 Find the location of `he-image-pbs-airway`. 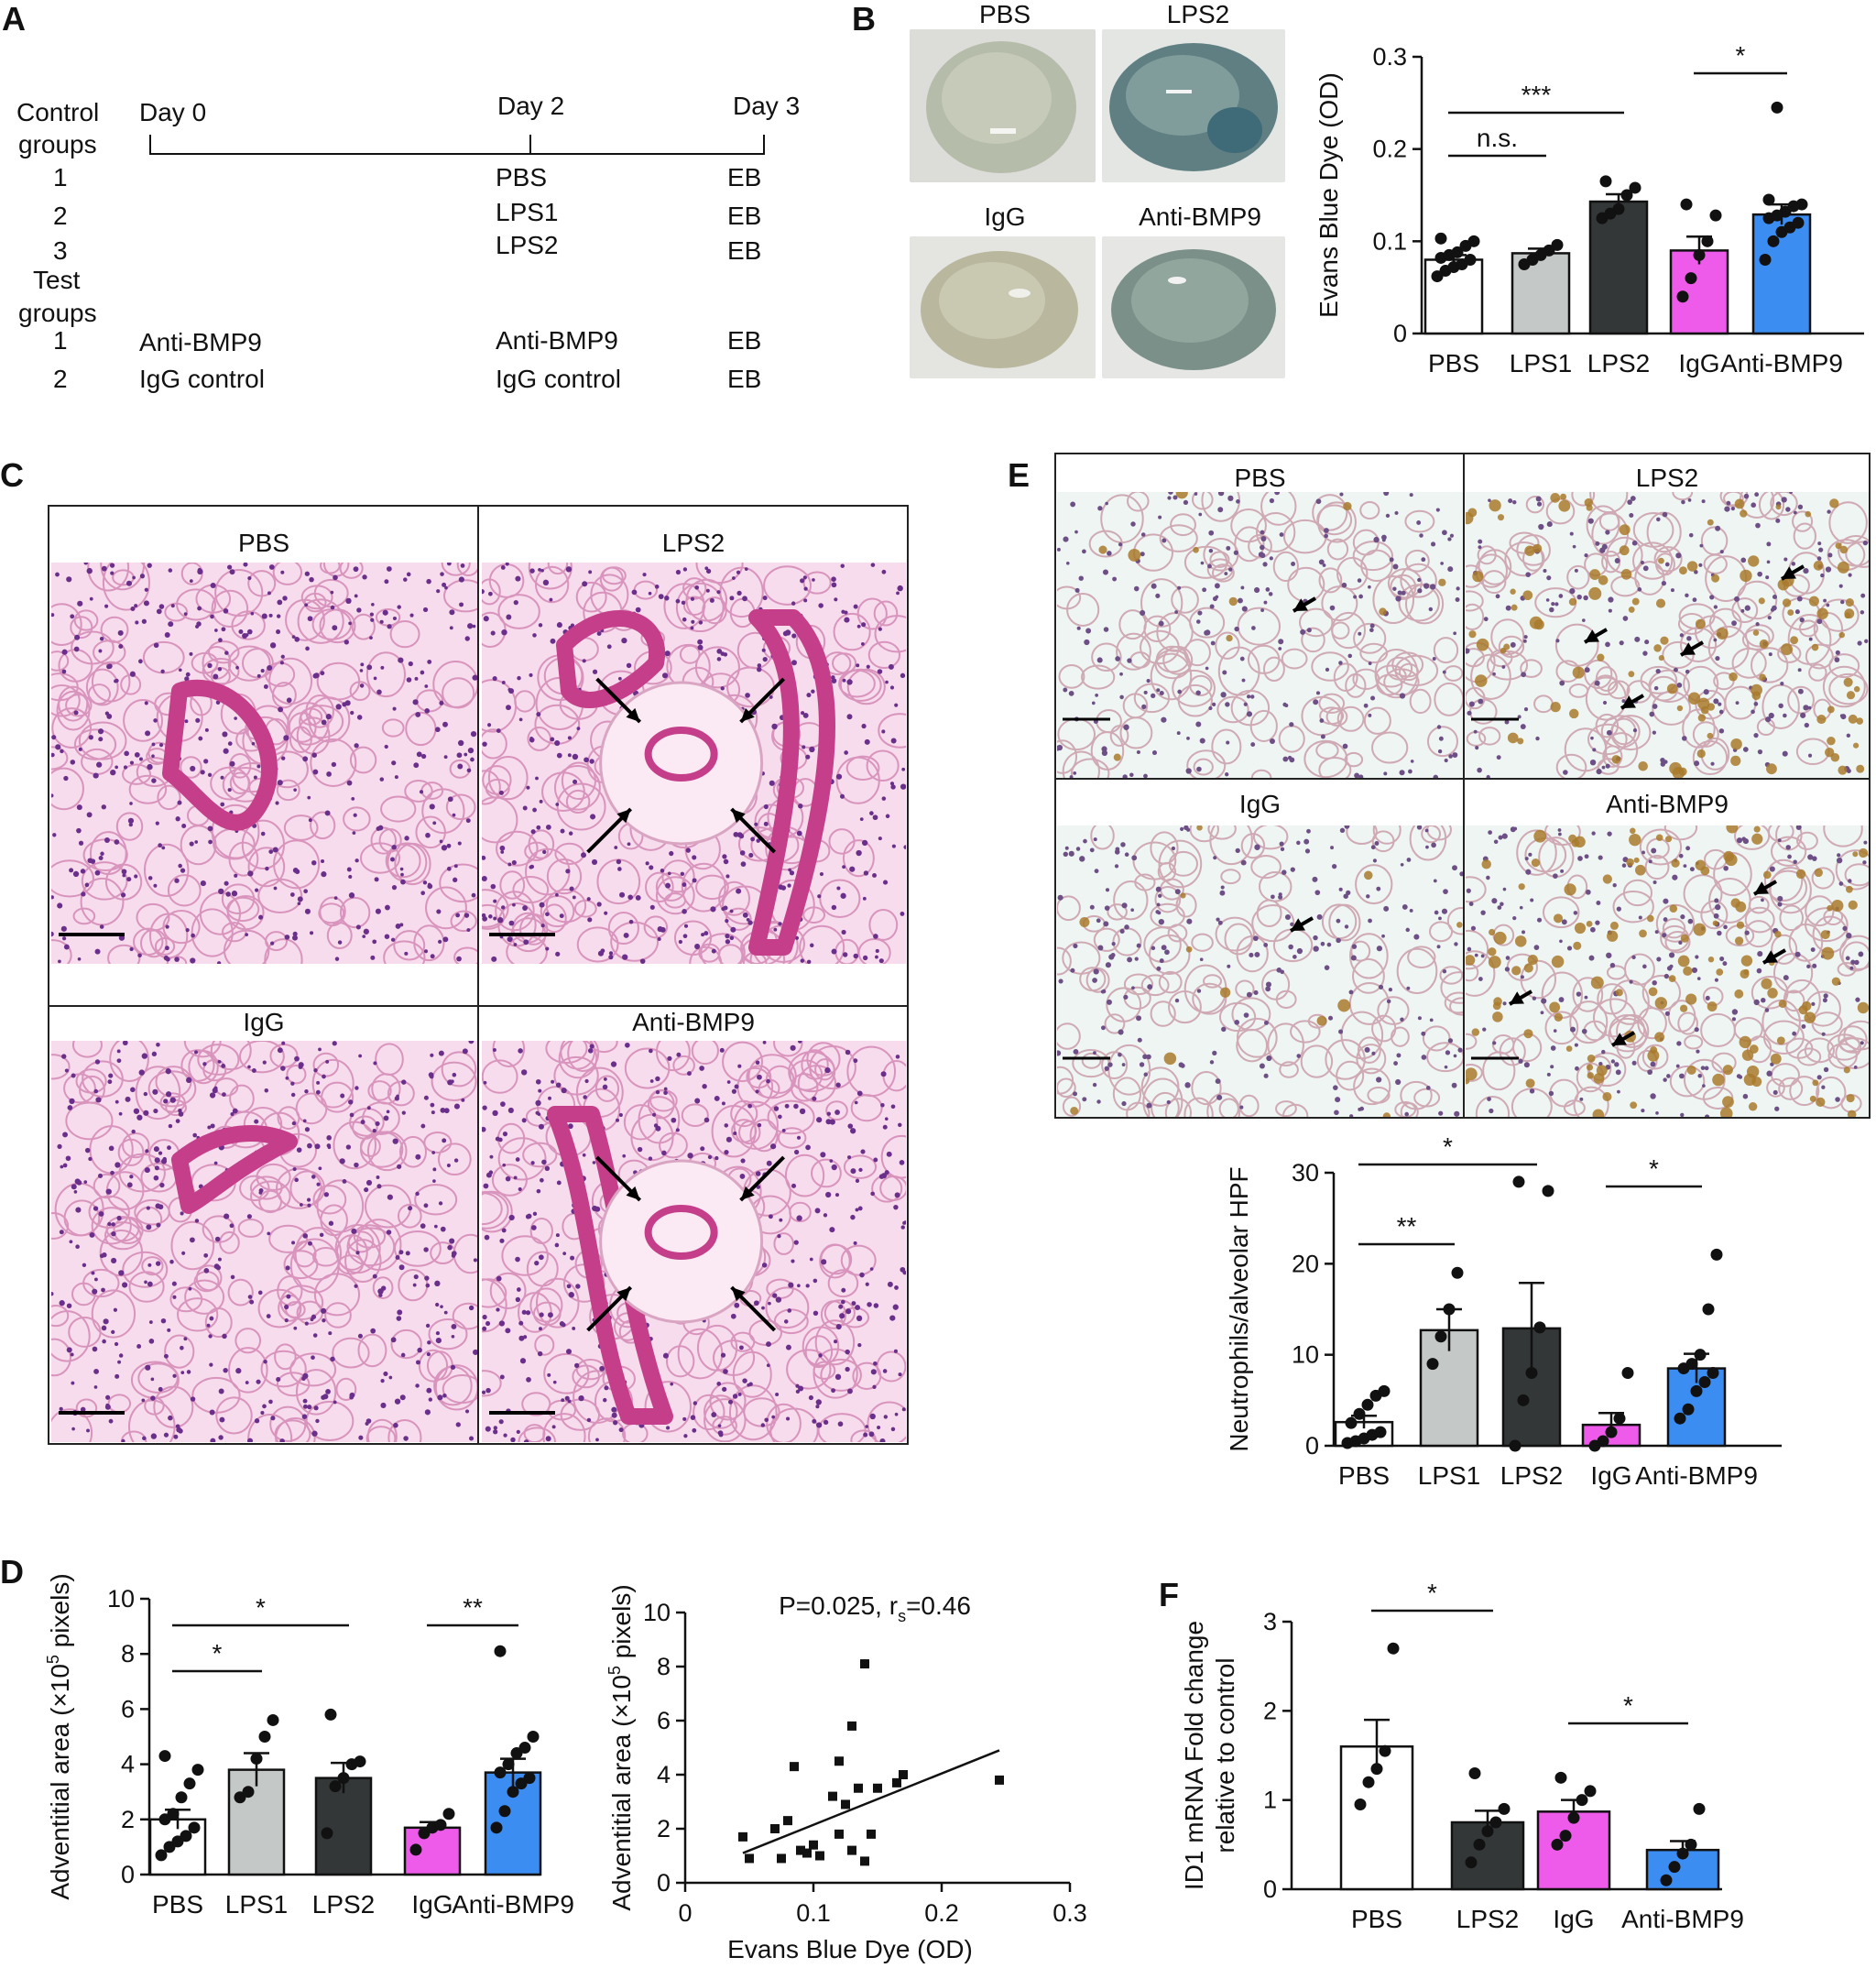

he-image-pbs-airway is located at coordinates (220, 755).